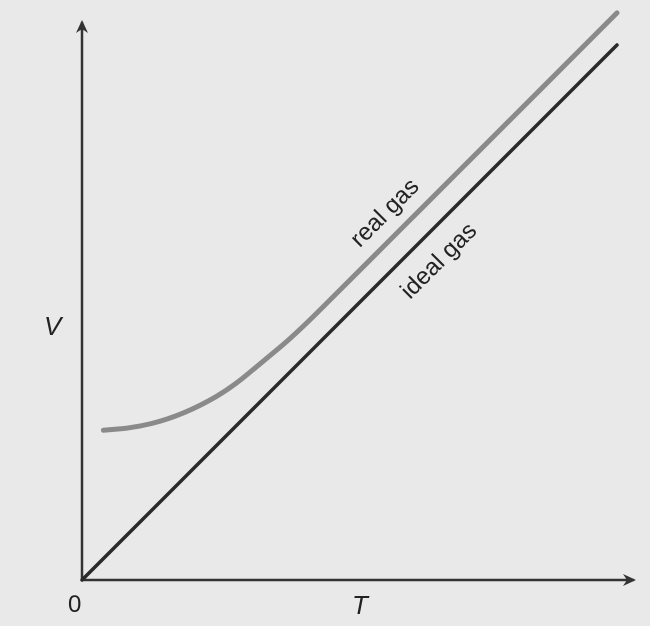  What do you see at coordinates (74, 604) in the screenshot?
I see `origin-label: 0` at bounding box center [74, 604].